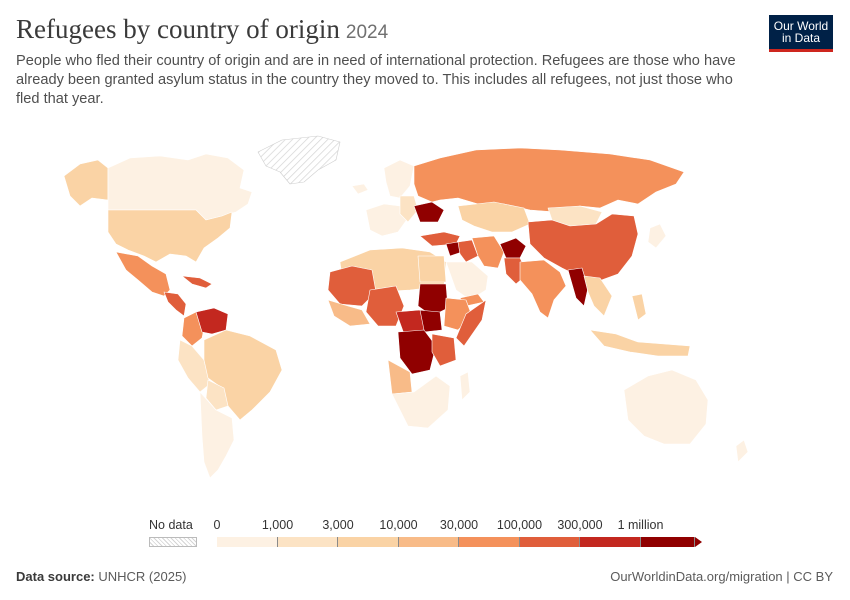 The height and width of the screenshot is (600, 850). I want to click on country-china, so click(583, 248).